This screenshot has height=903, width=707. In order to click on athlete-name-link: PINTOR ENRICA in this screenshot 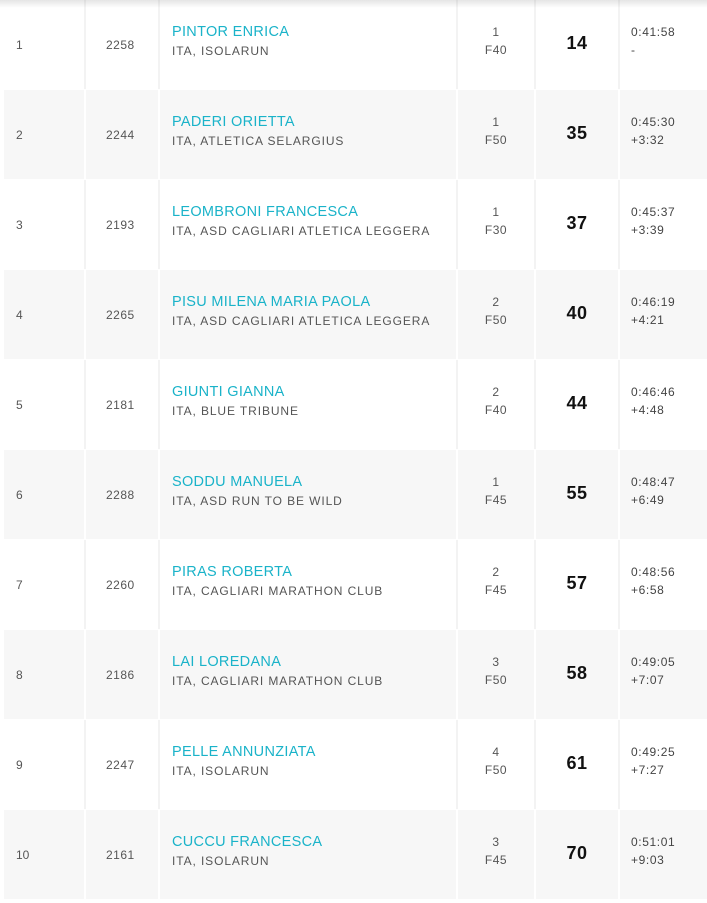, I will do `click(231, 31)`.